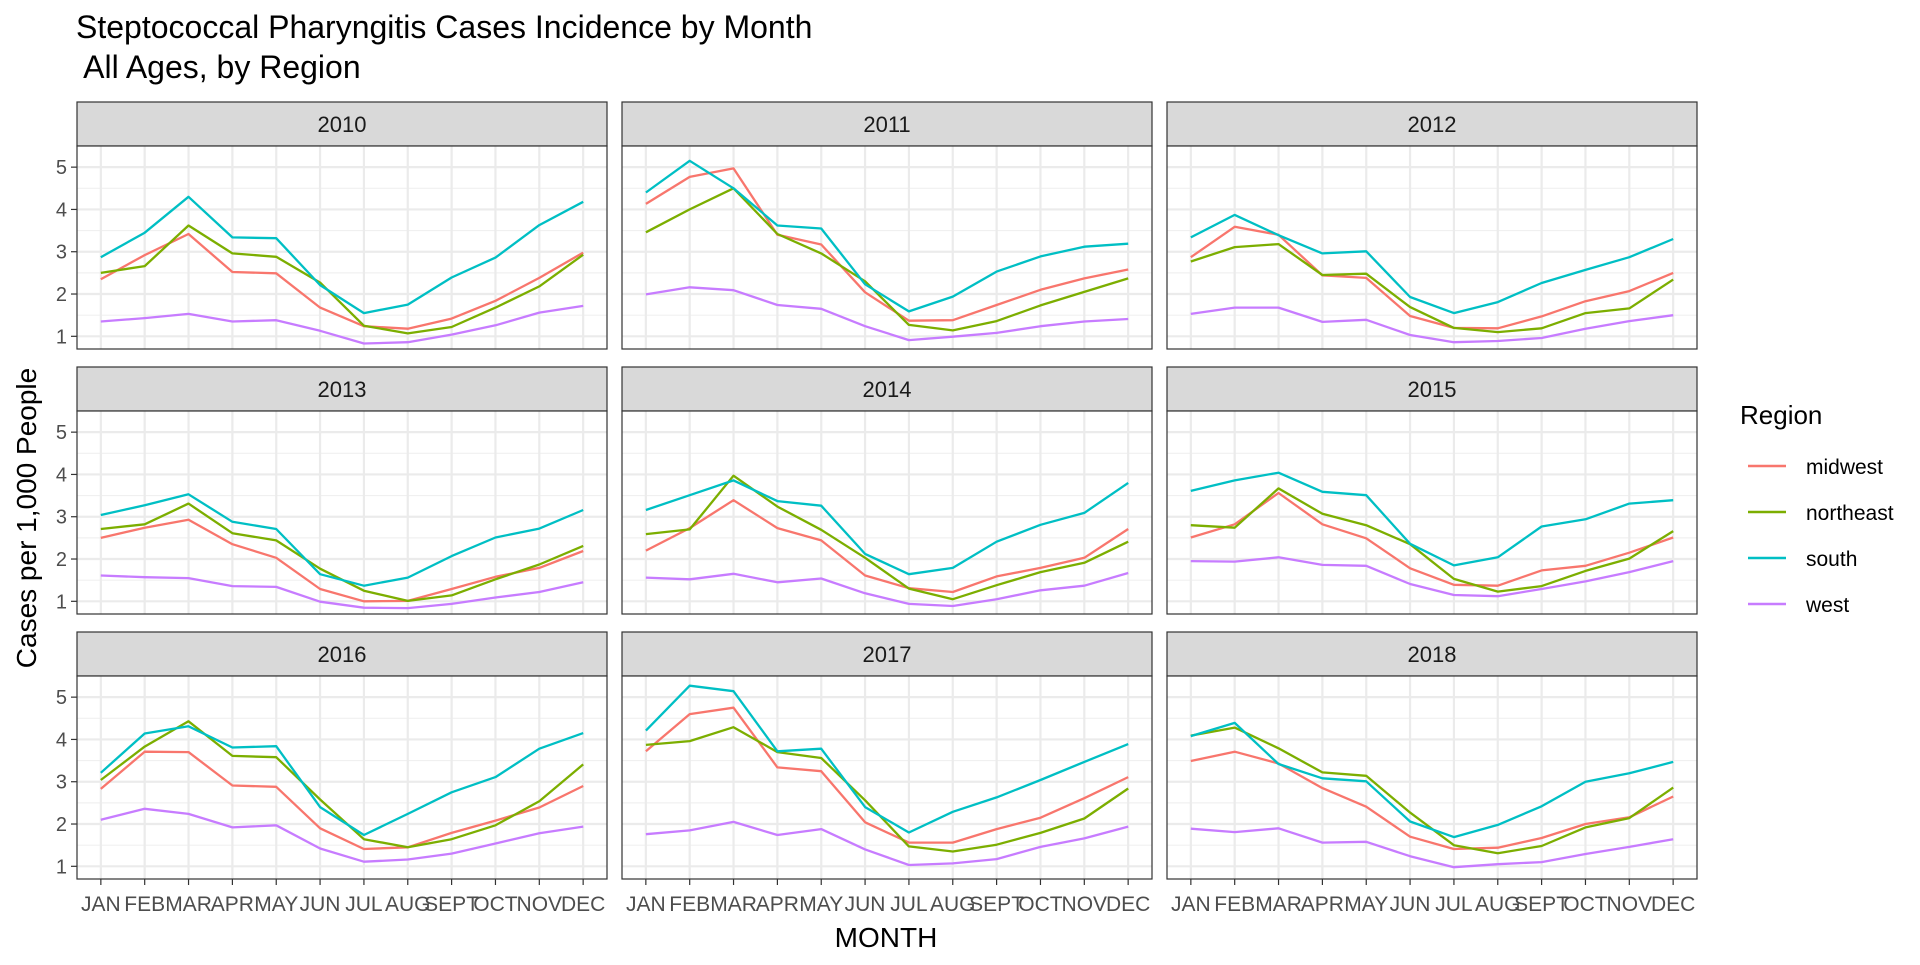  What do you see at coordinates (1432, 654) in the screenshot?
I see `panel-strip-label: 2018` at bounding box center [1432, 654].